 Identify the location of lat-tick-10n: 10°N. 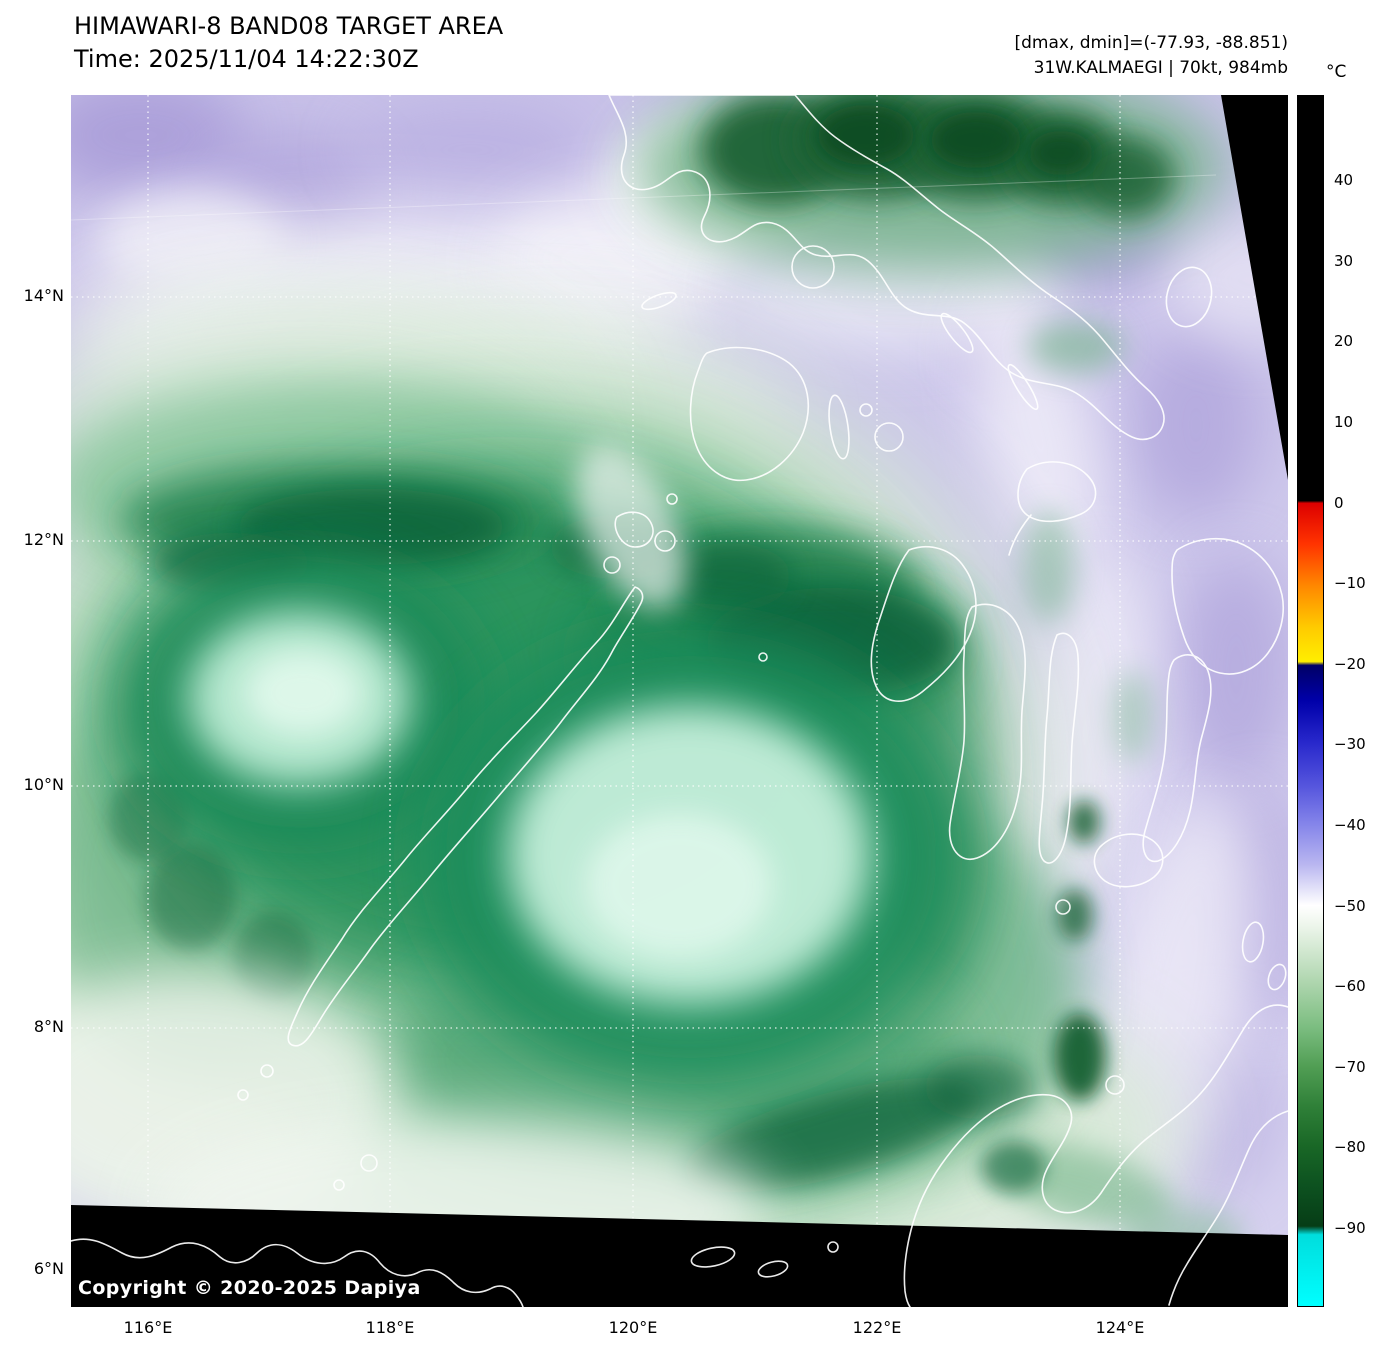
(43, 784).